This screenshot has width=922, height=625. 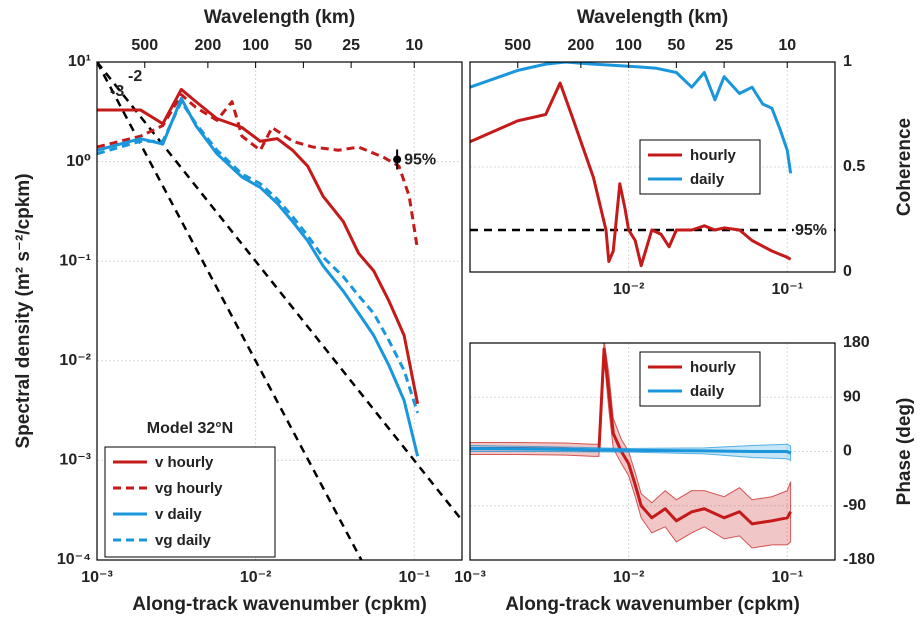 What do you see at coordinates (75, 460) in the screenshot?
I see `y-tick-label: 10⁻³` at bounding box center [75, 460].